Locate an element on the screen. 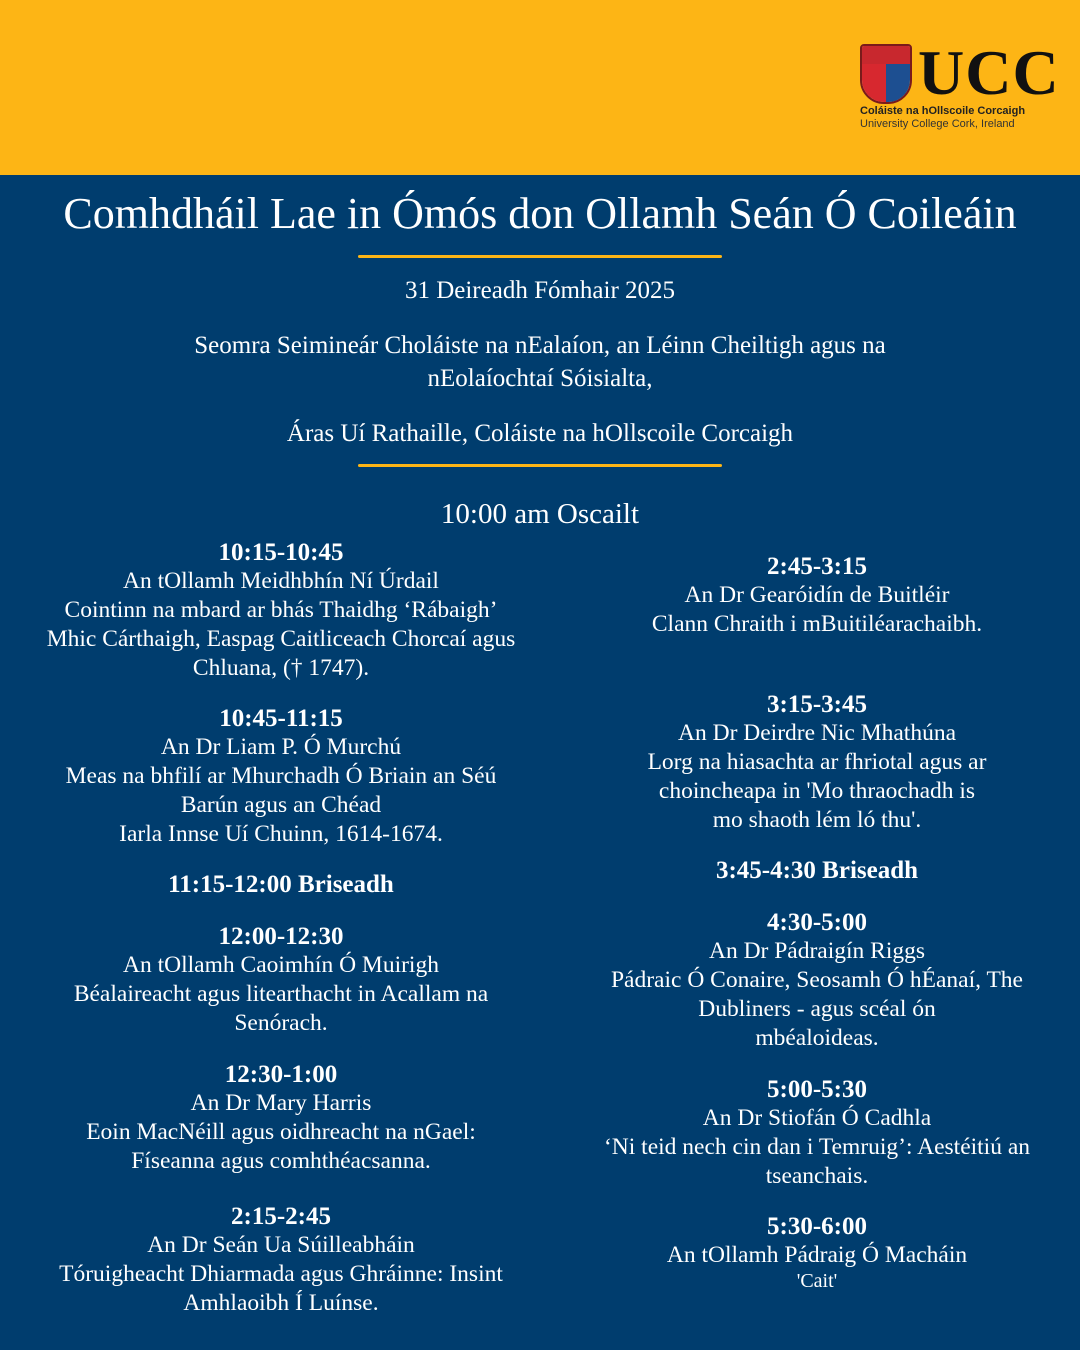  talk-title-line: Chluana, († 1747). is located at coordinates (281, 668).